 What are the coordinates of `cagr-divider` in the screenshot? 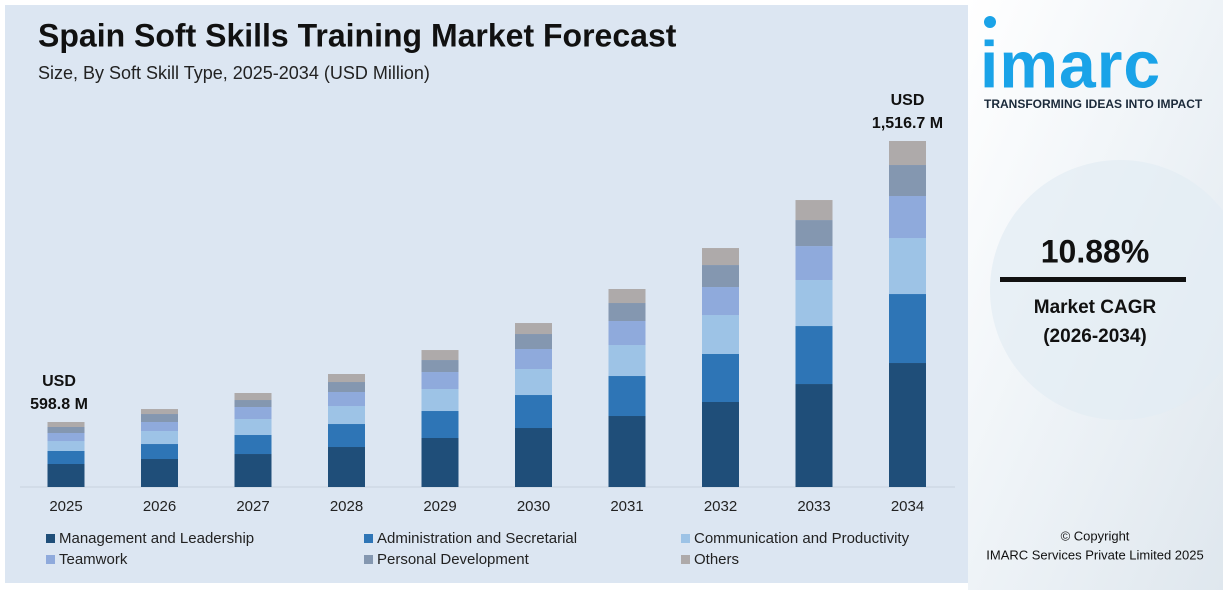 It's located at (1093, 279).